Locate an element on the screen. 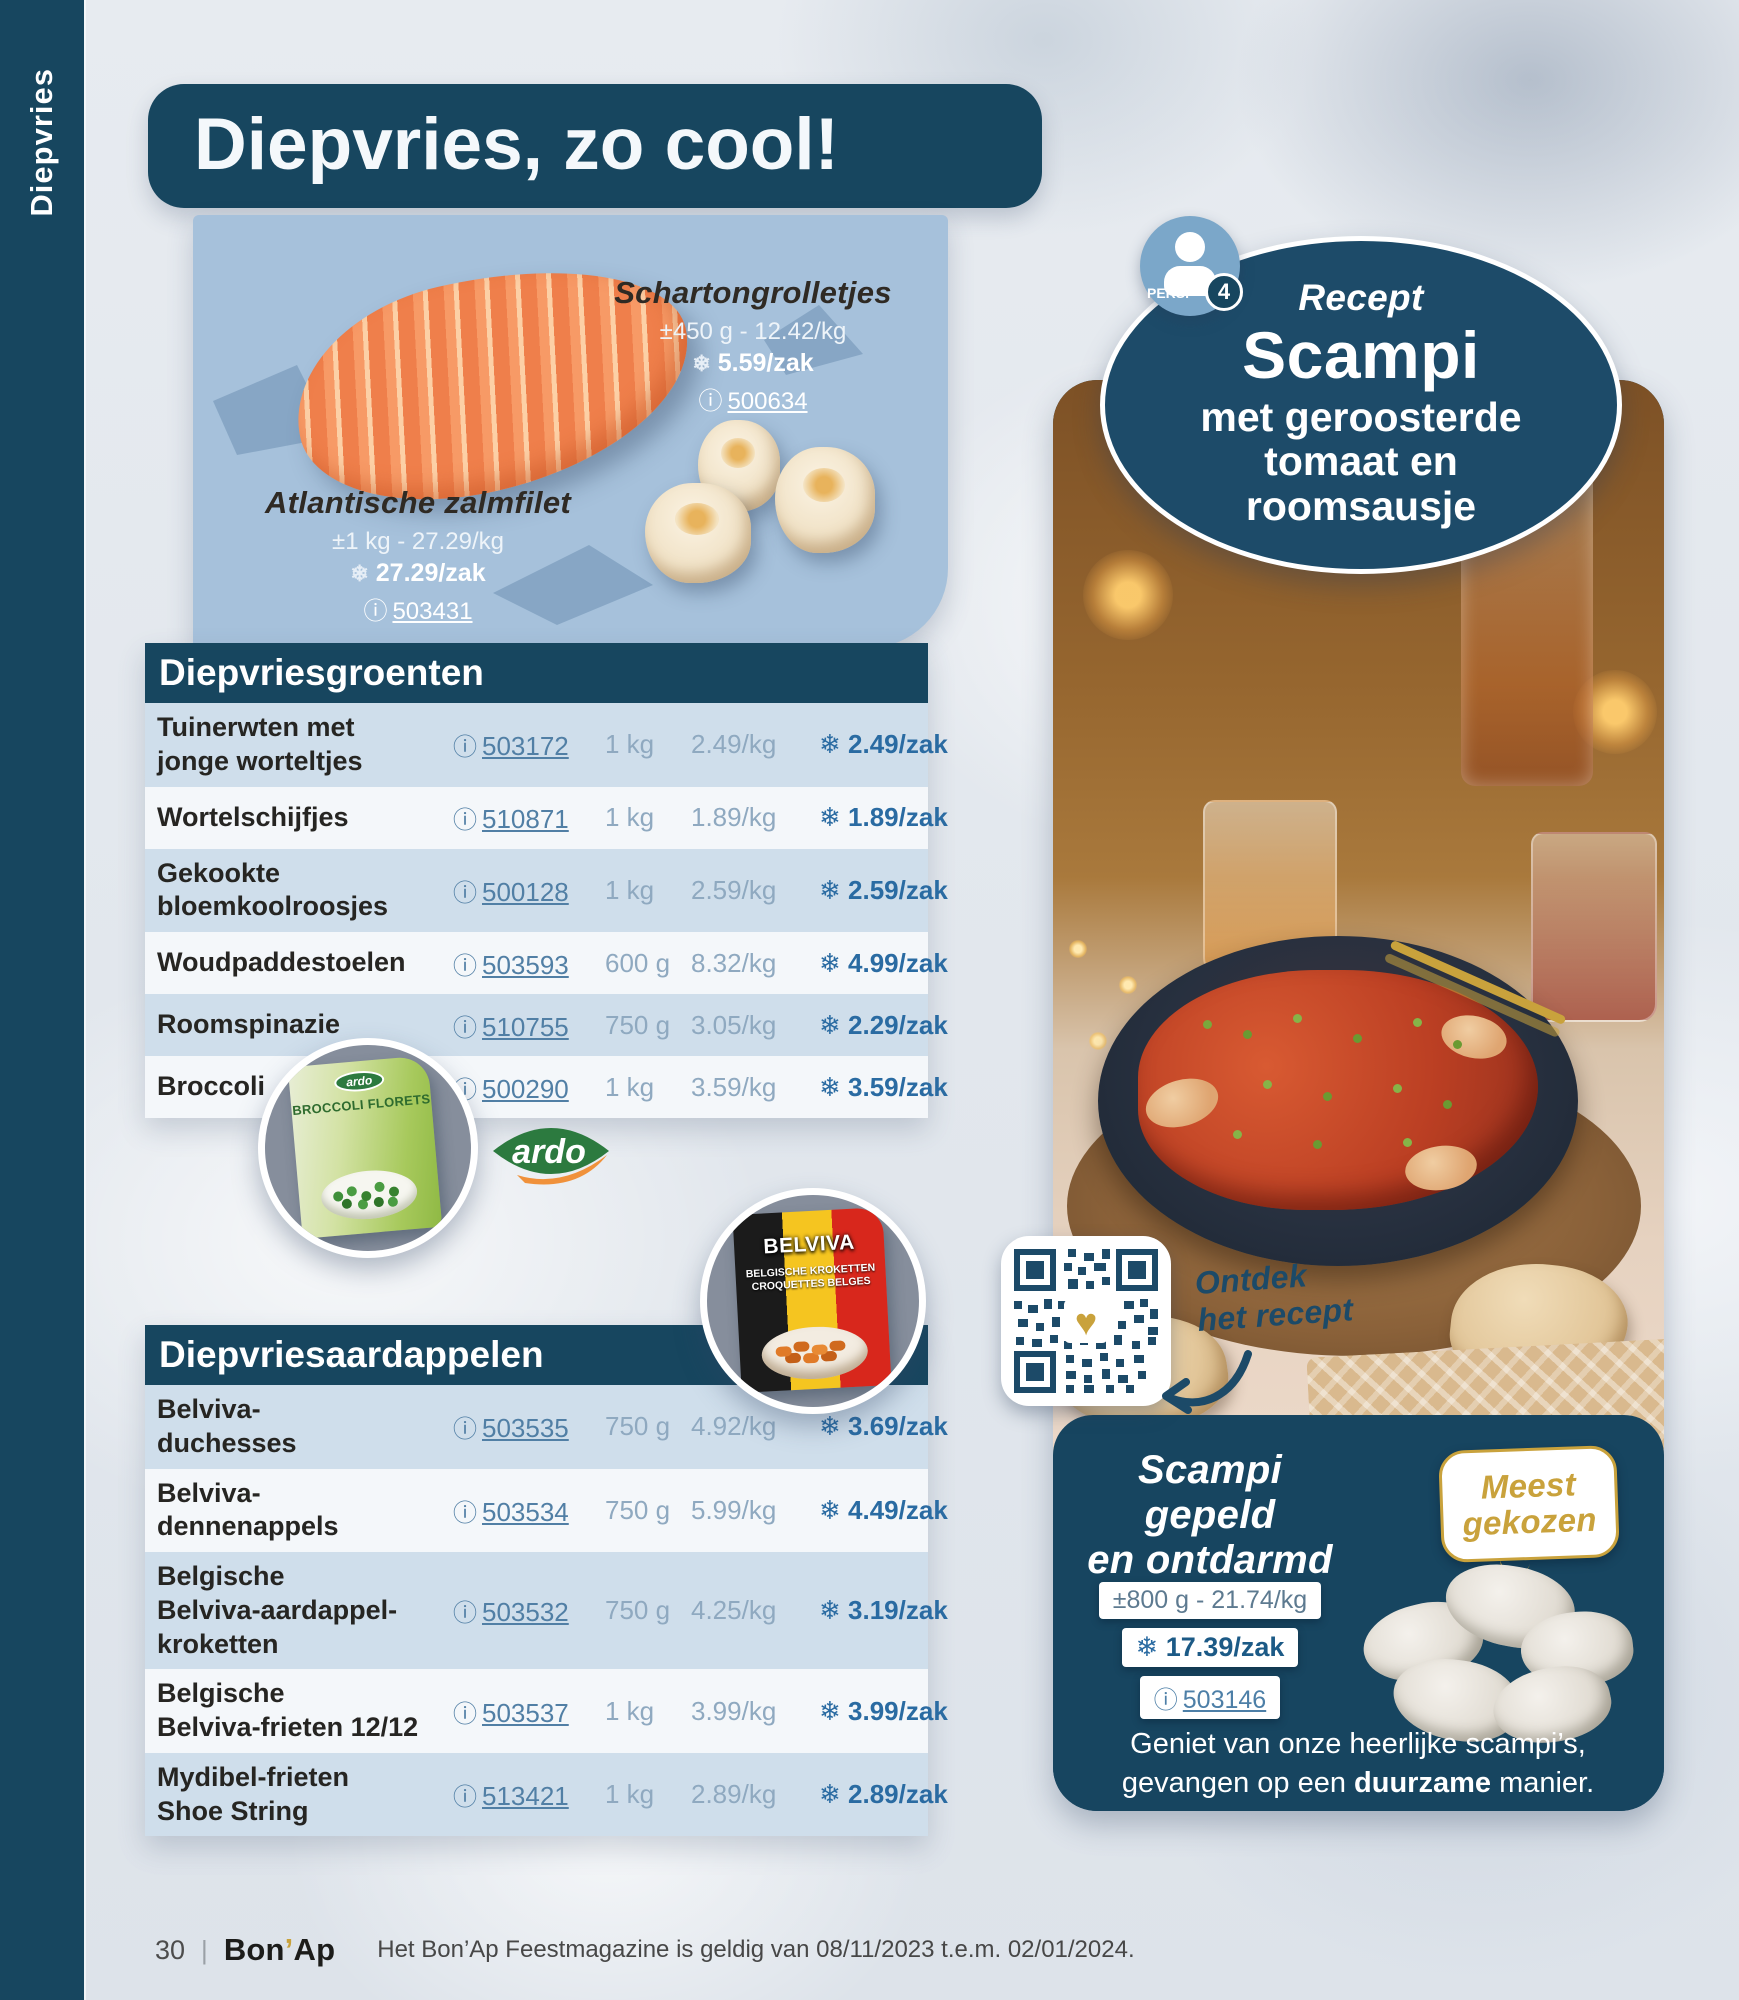  product-price: ❄ 5.59/zak is located at coordinates (753, 363).